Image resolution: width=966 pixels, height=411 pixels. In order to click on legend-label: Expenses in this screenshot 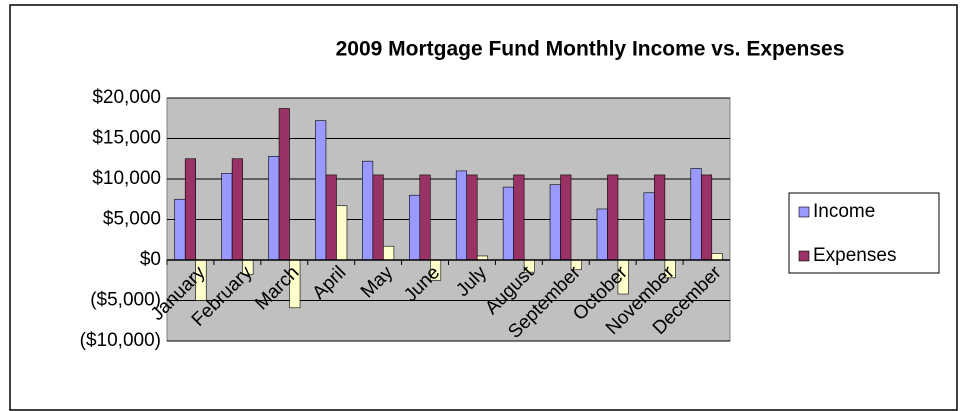, I will do `click(854, 255)`.